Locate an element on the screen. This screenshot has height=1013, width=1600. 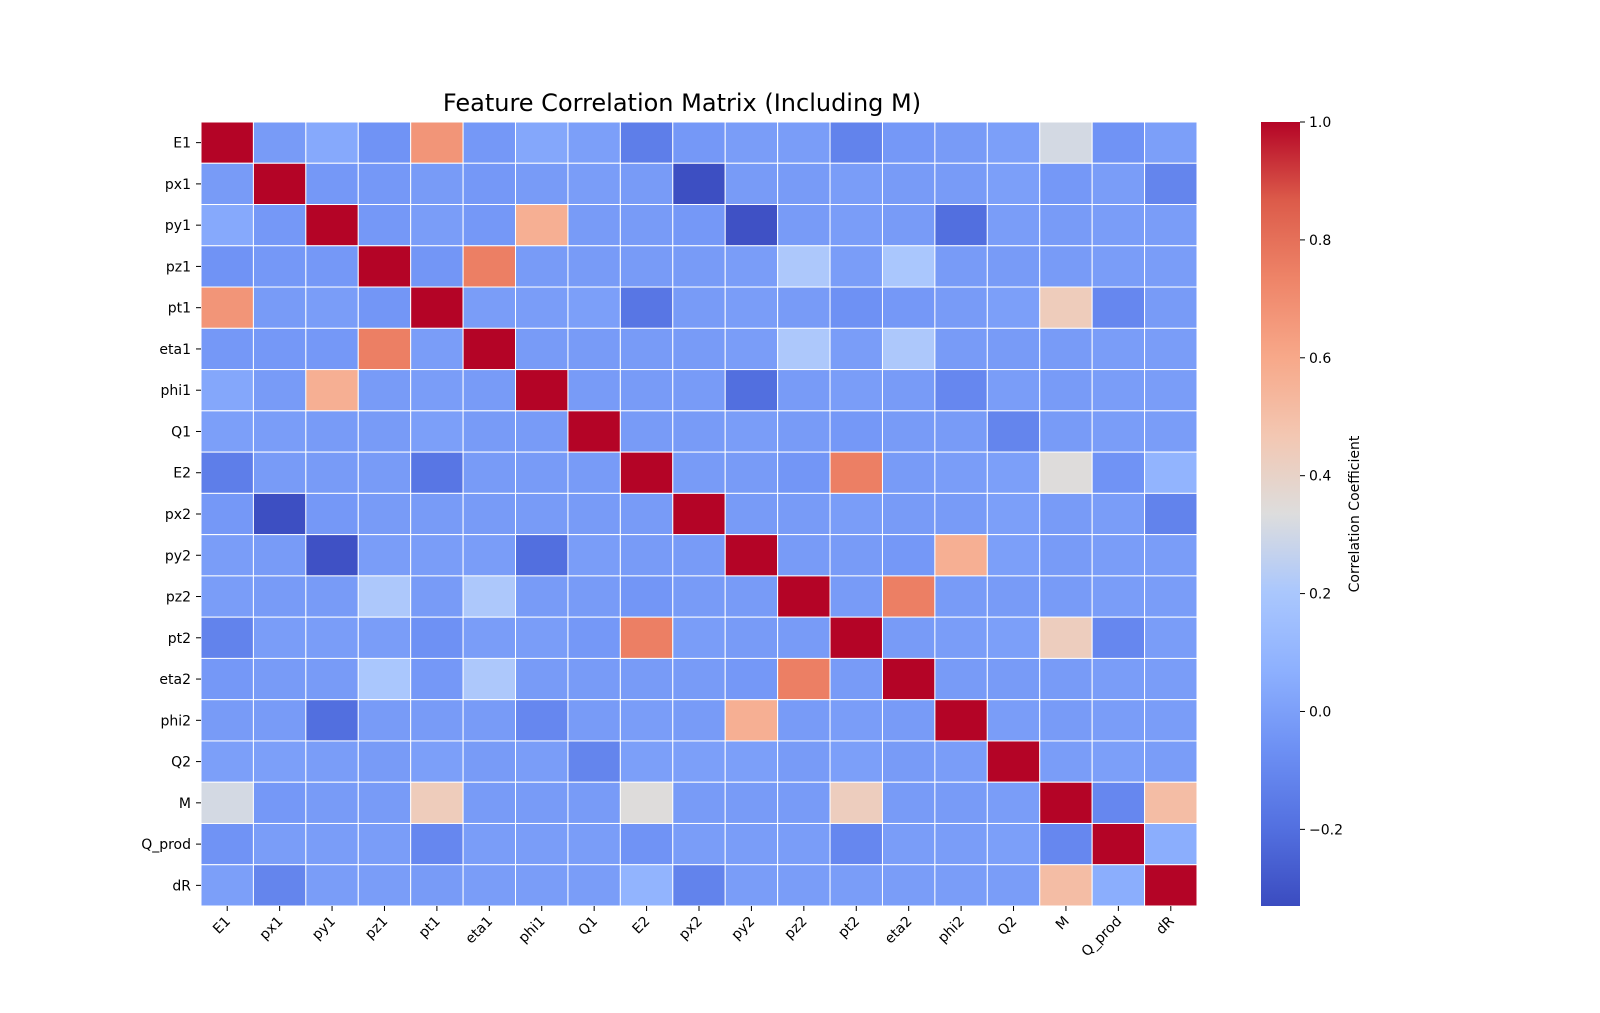
heatmap-cell-pz1-pz2 is located at coordinates (804, 266).